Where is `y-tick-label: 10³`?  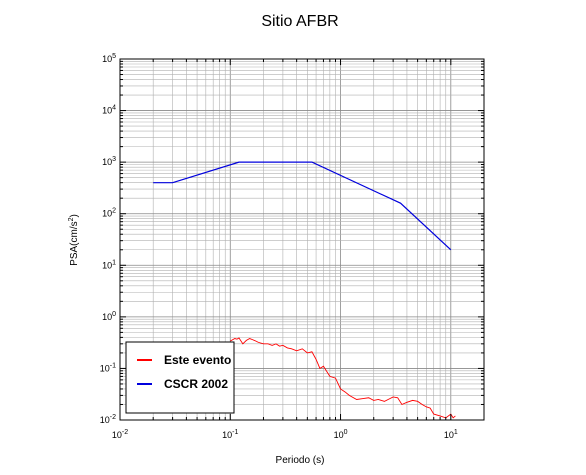
y-tick-label: 10³ is located at coordinates (109, 161).